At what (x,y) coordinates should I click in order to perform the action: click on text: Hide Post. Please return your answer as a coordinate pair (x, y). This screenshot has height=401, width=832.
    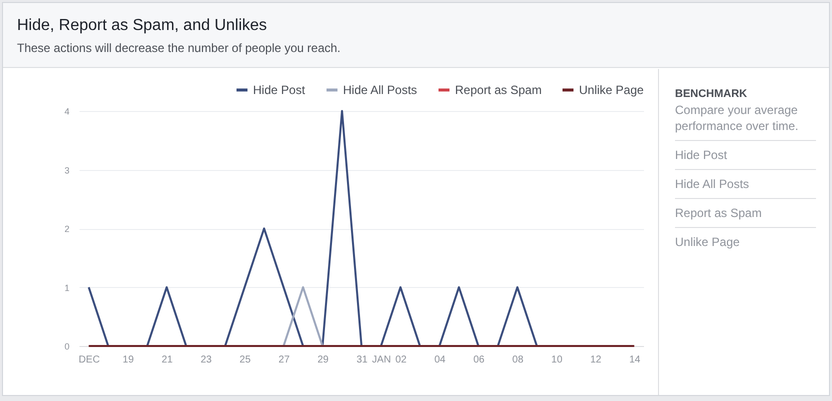
    Looking at the image, I should click on (745, 154).